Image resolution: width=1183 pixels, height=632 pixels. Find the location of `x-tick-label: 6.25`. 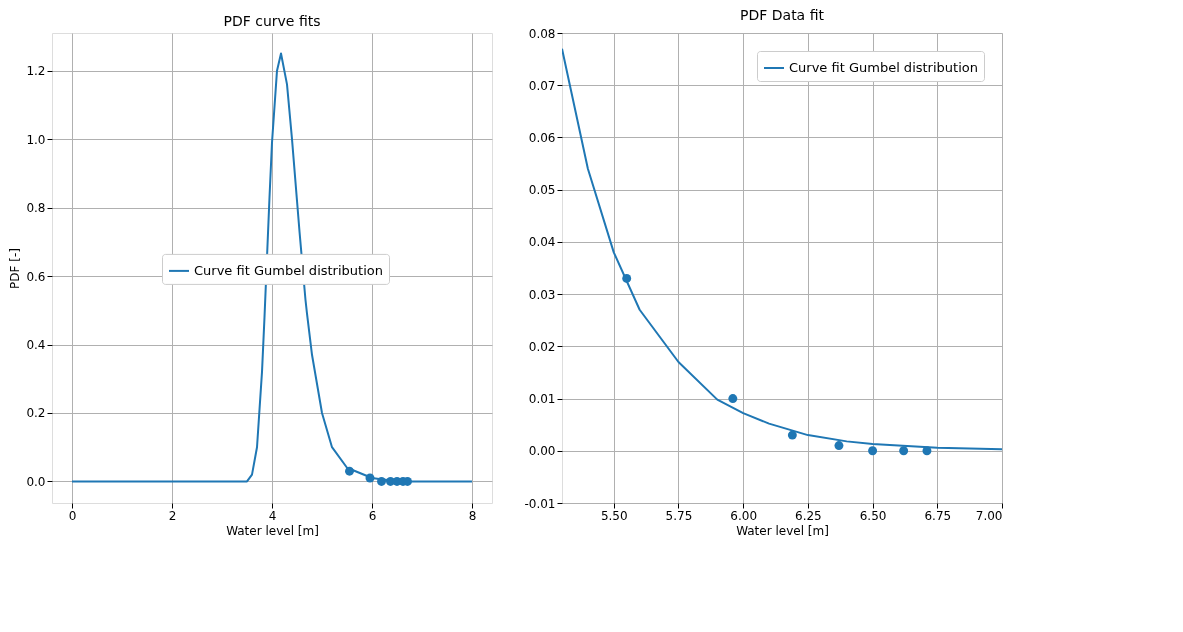

x-tick-label: 6.25 is located at coordinates (808, 515).